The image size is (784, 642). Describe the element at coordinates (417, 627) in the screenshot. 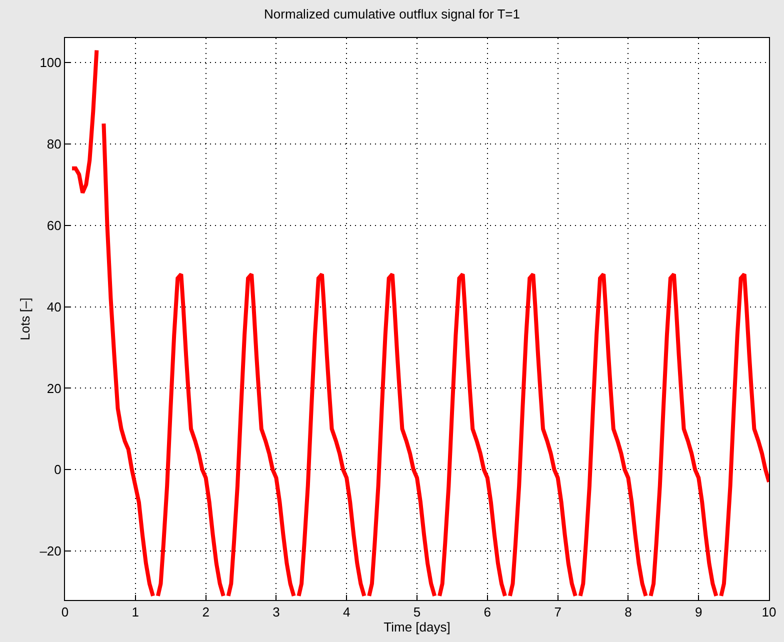

I see `x-axis-title: Time [days]` at that location.